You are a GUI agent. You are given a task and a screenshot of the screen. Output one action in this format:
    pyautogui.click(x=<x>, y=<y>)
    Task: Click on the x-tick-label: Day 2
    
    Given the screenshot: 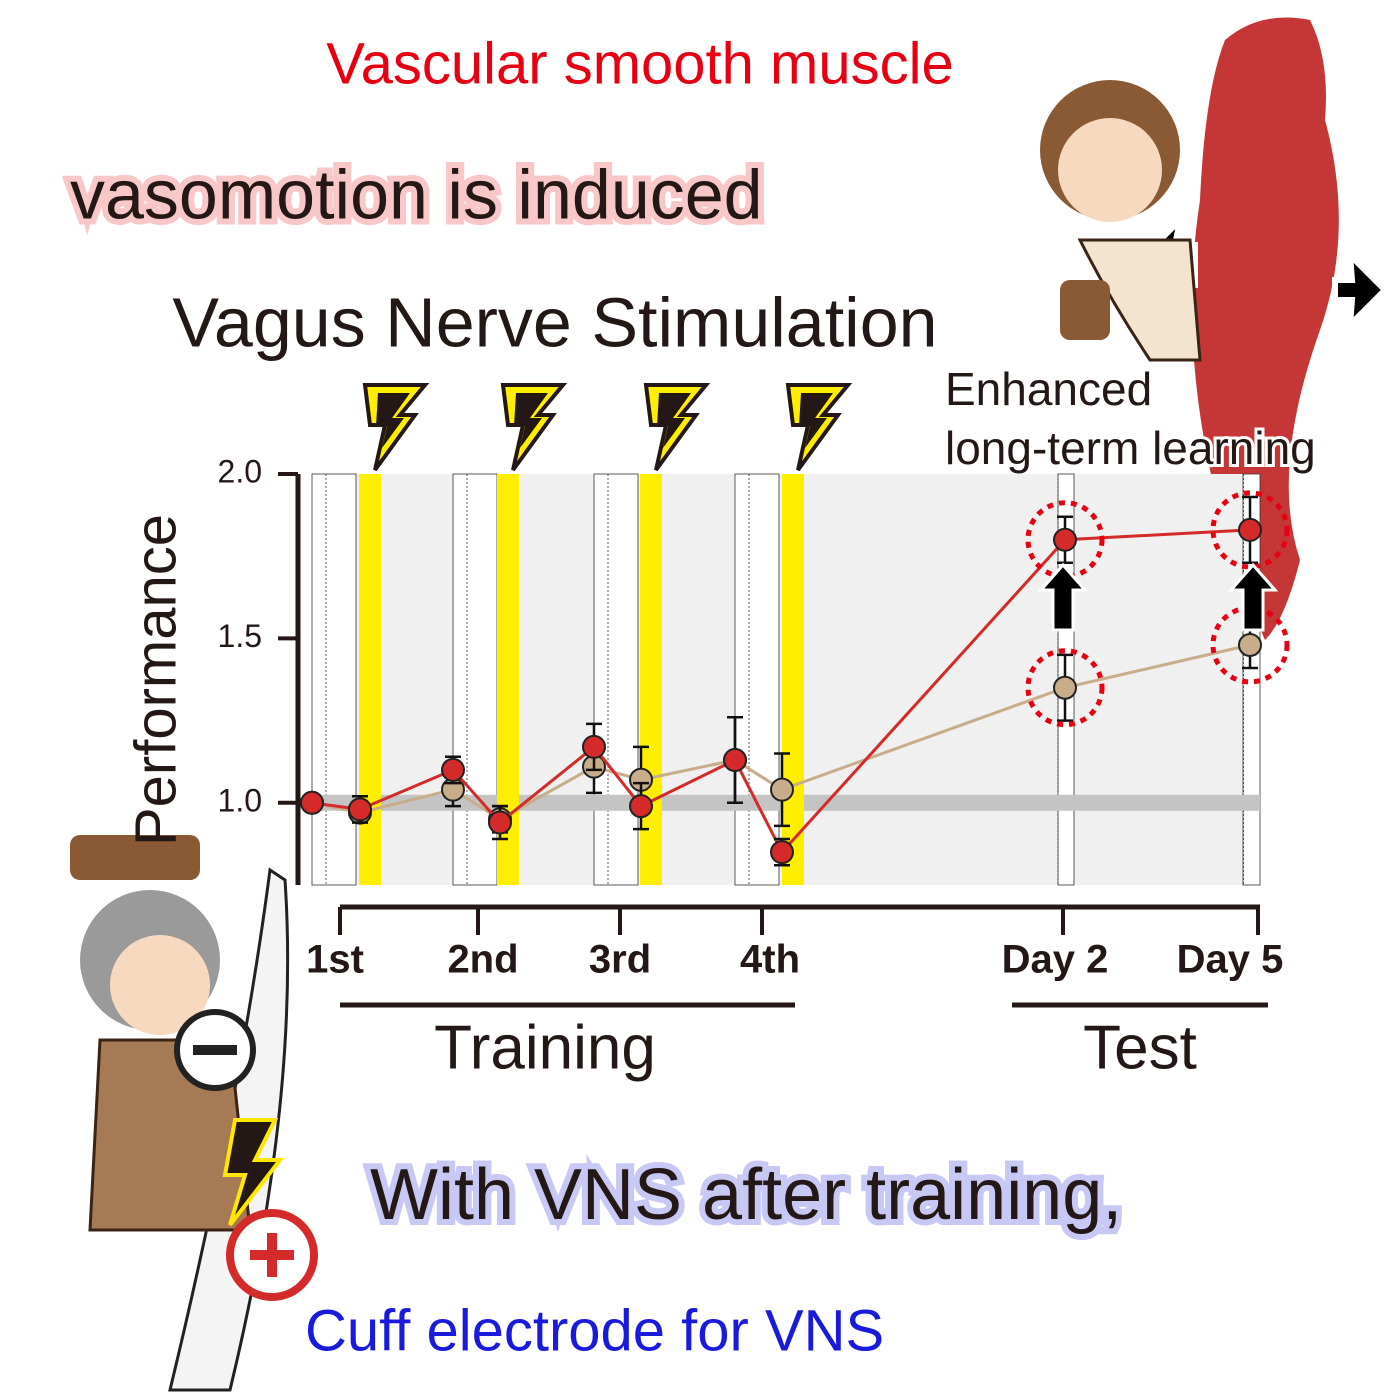 What is the action you would take?
    pyautogui.click(x=1055, y=960)
    